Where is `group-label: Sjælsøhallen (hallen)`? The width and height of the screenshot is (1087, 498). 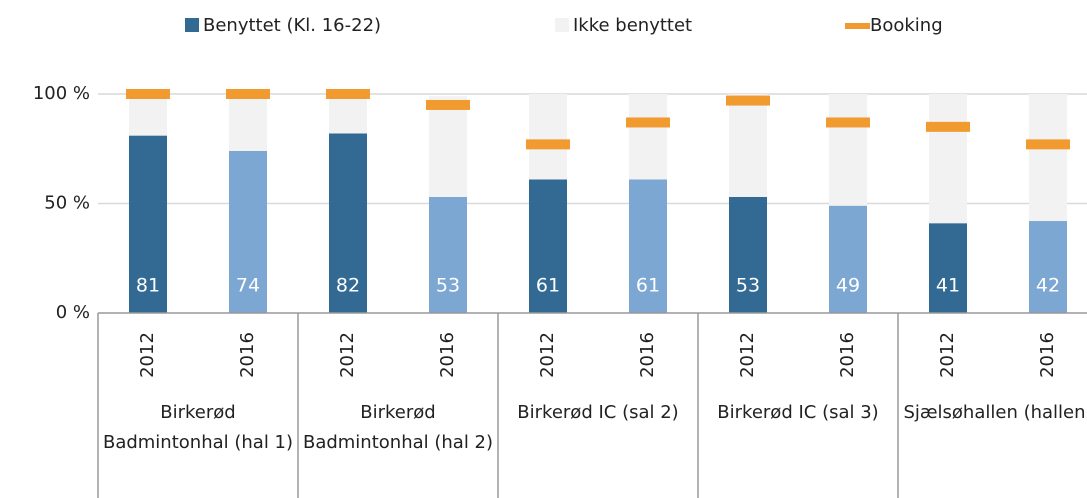 group-label: Sjælsøhallen (hallen) is located at coordinates (995, 412).